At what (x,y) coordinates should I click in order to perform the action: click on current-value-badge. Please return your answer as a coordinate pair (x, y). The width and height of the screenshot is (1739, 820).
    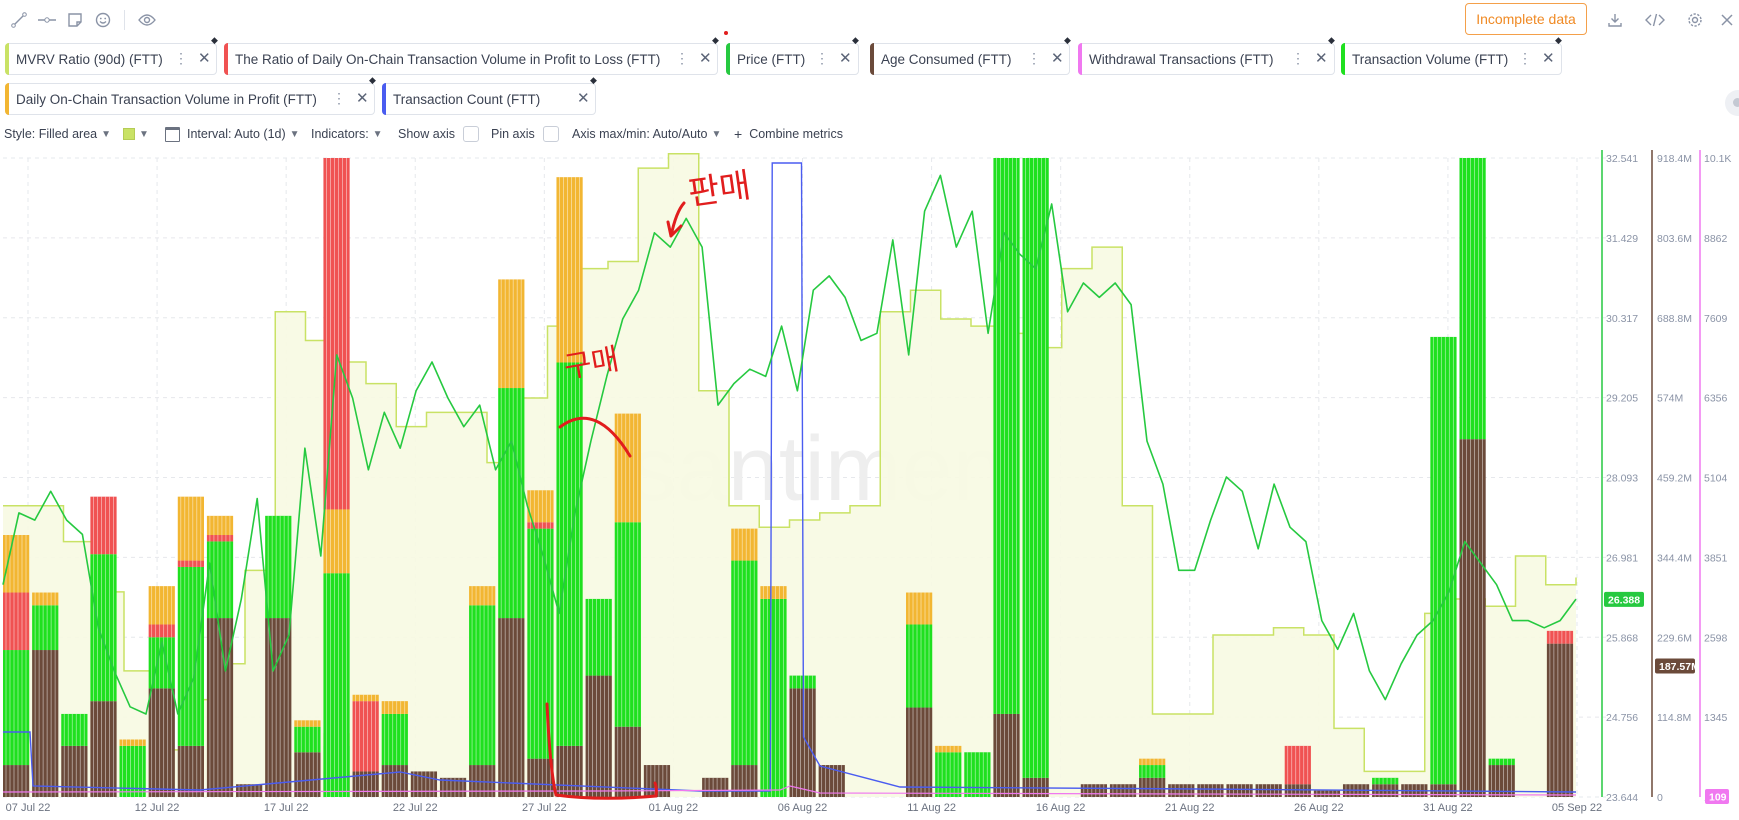
    Looking at the image, I should click on (1624, 599).